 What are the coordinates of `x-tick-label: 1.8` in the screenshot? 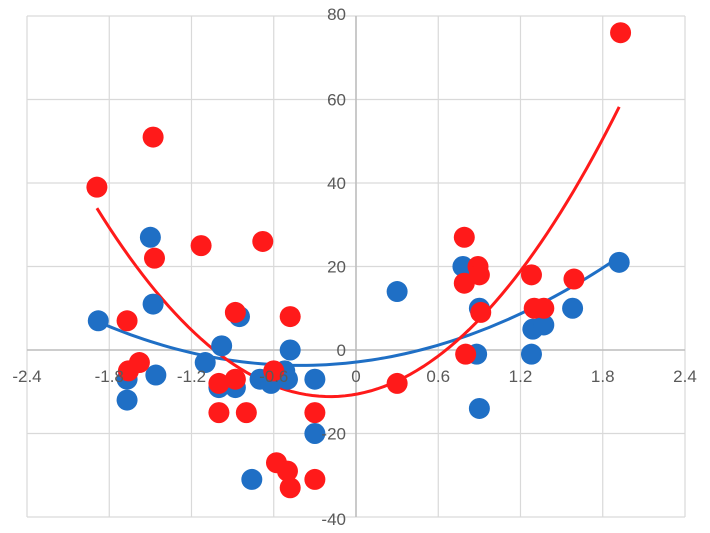 It's located at (603, 376).